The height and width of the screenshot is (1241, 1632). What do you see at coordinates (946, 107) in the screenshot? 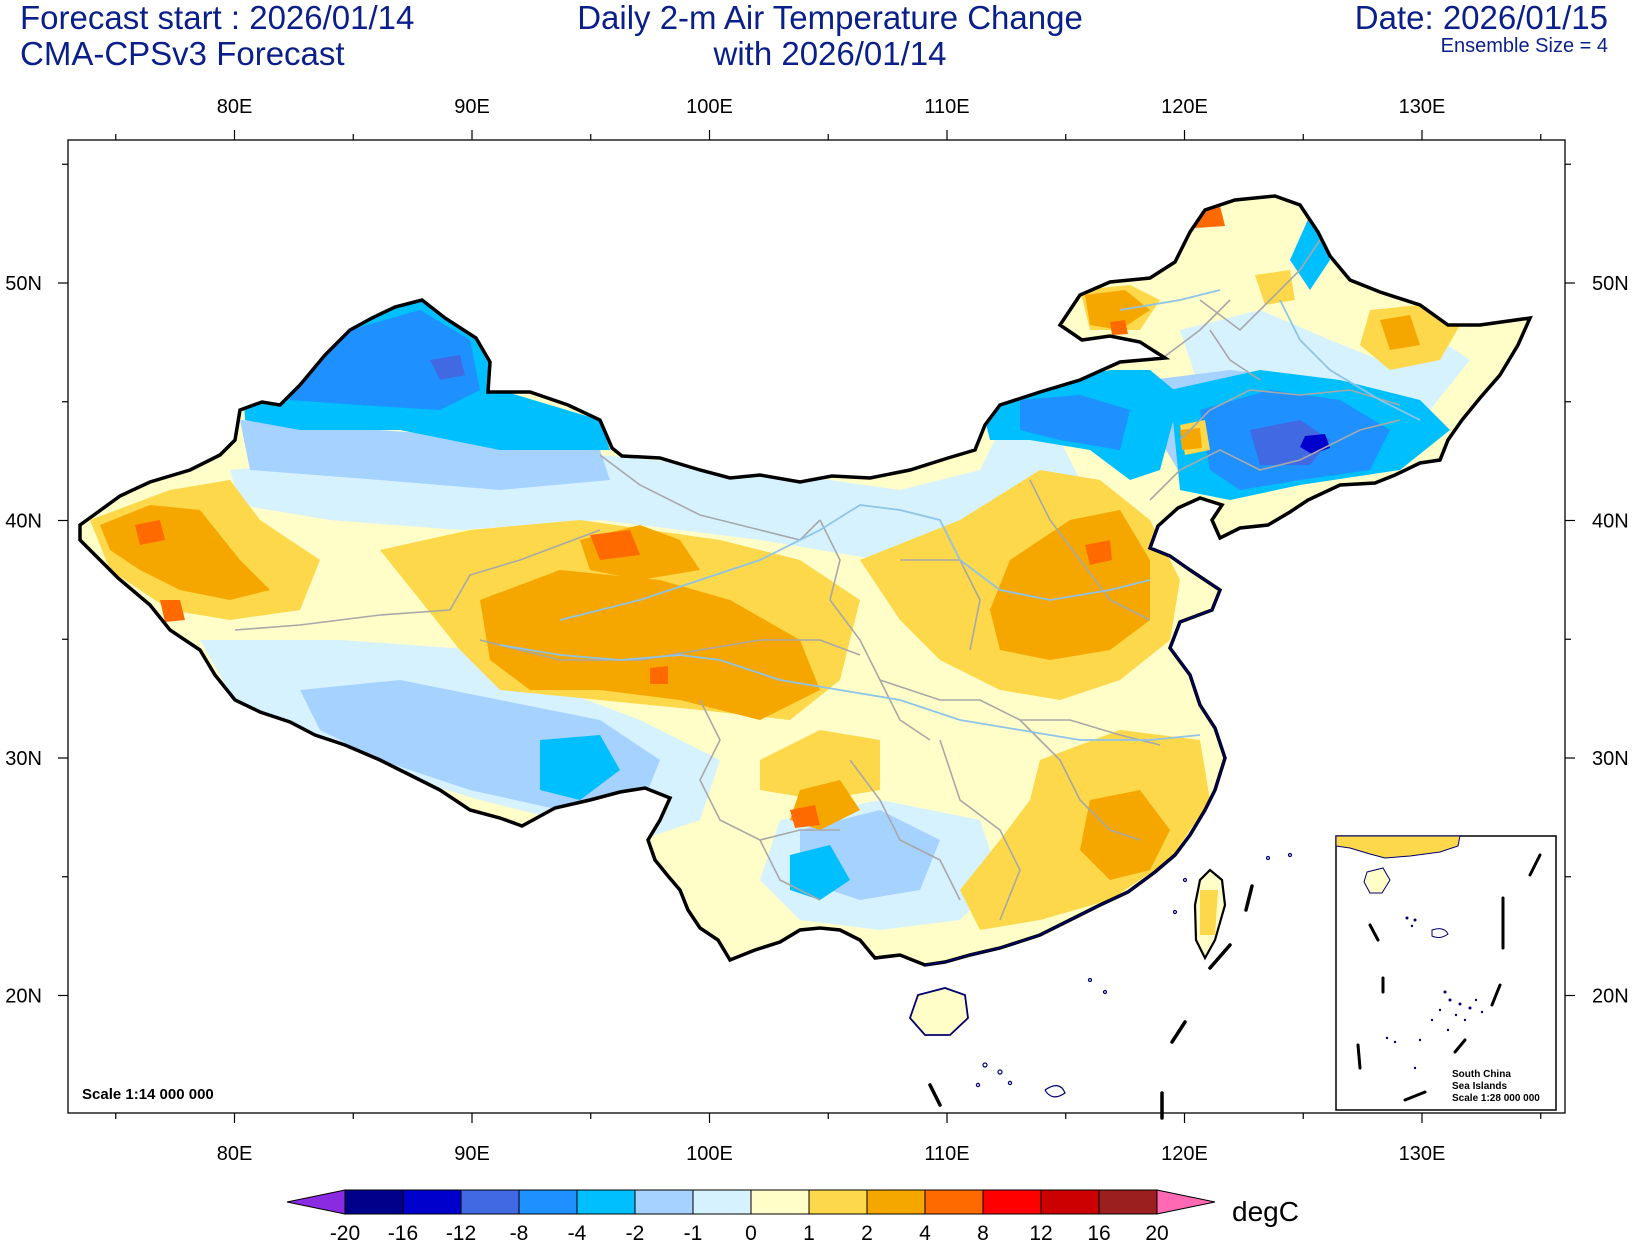
I see `lon-label-top: 110E` at bounding box center [946, 107].